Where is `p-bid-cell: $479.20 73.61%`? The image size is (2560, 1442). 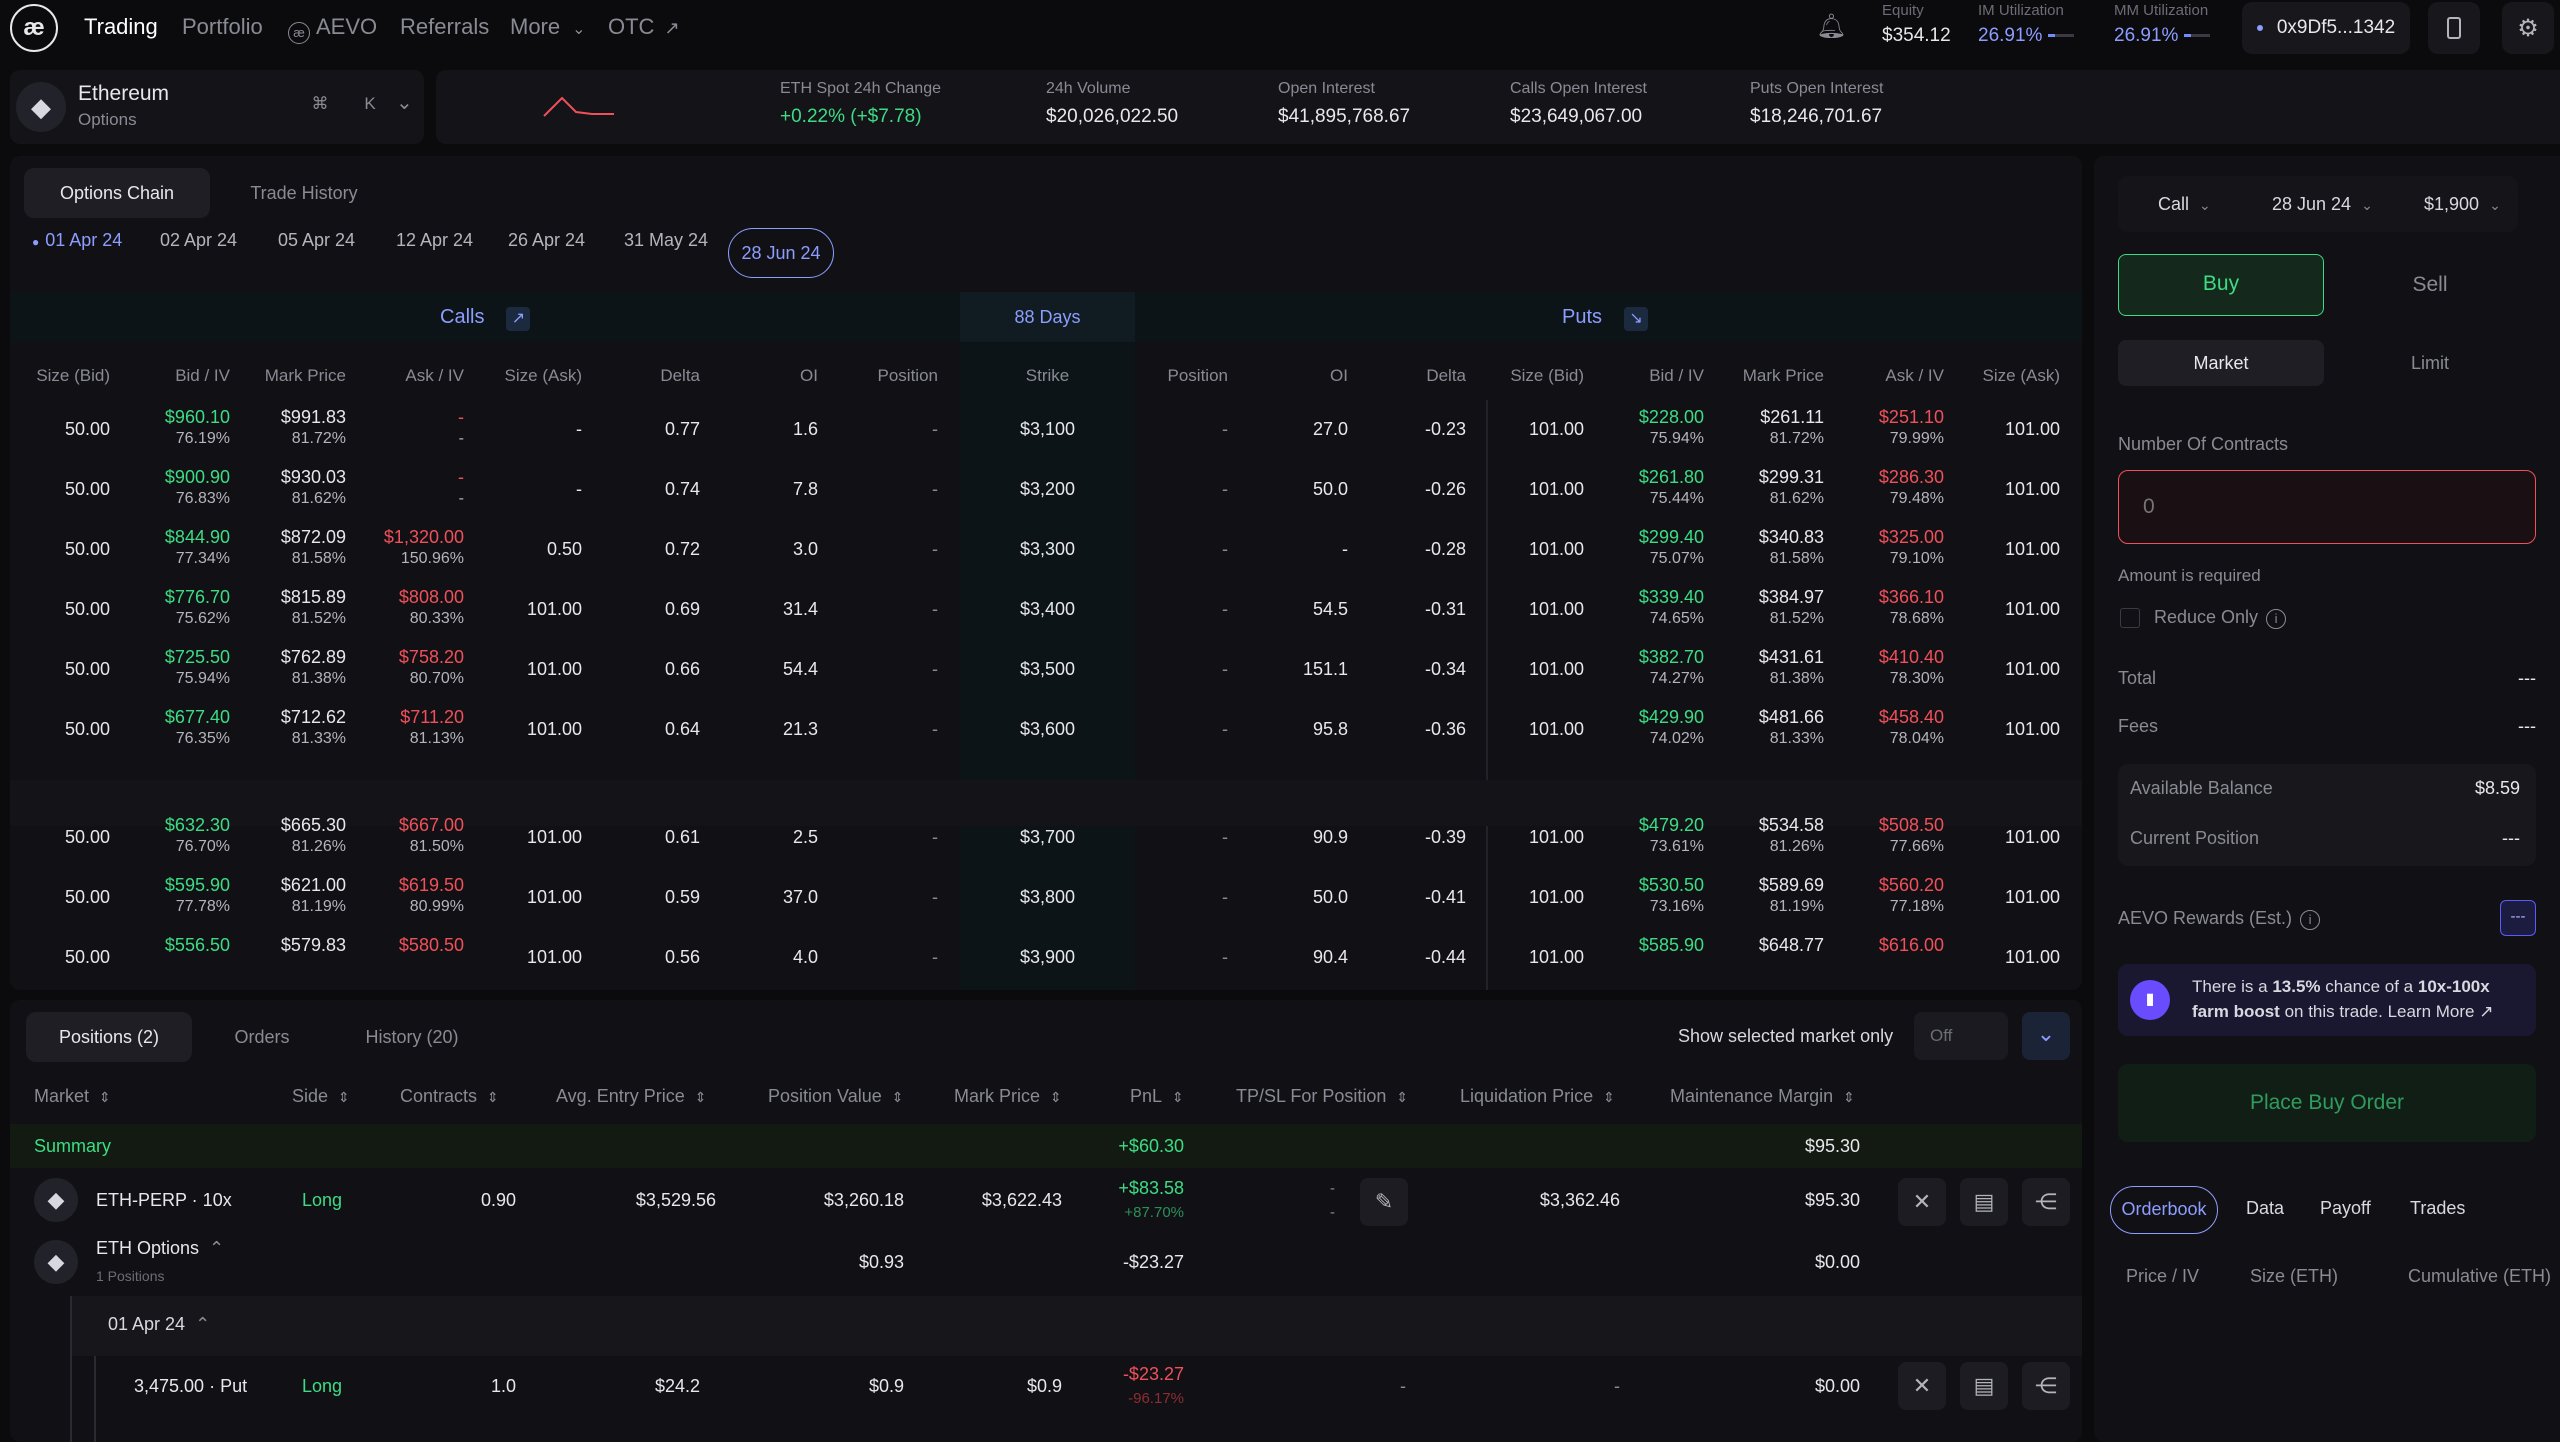 p-bid-cell: $479.20 73.61% is located at coordinates (1639, 836).